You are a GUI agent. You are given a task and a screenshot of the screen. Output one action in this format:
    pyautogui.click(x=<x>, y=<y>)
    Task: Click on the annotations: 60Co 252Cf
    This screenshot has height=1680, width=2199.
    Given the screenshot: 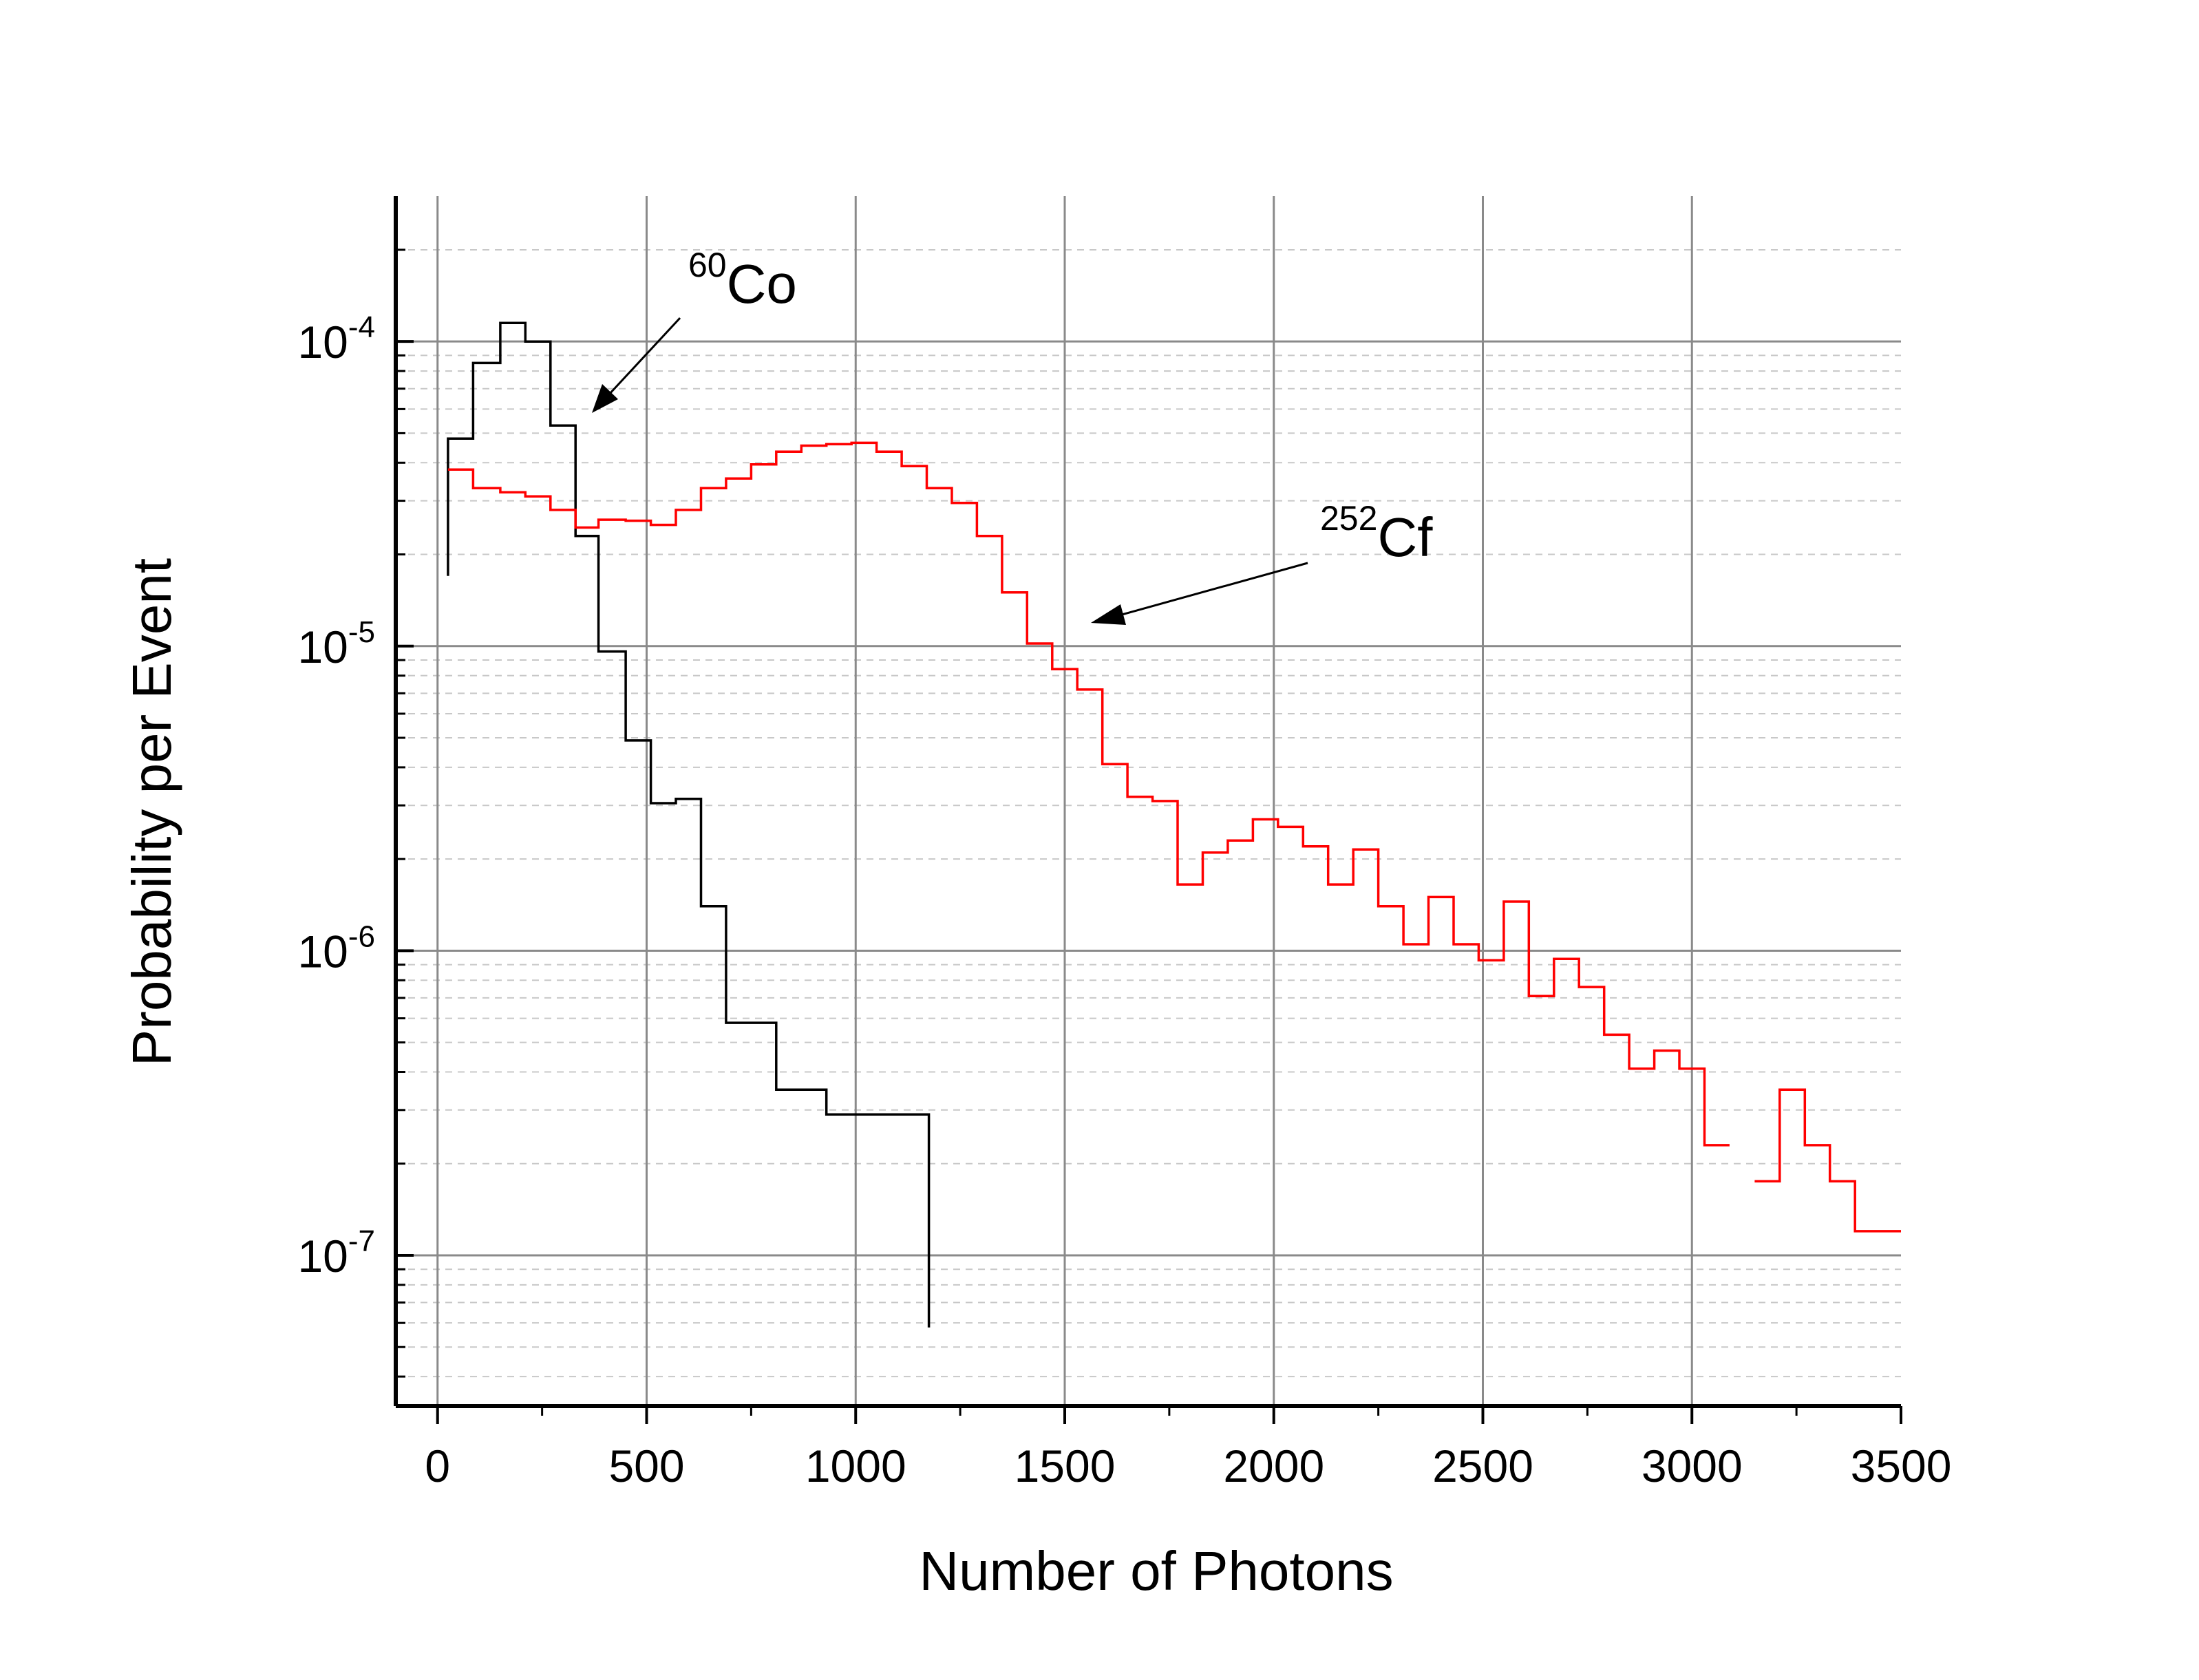 What is the action you would take?
    pyautogui.click(x=1012, y=435)
    